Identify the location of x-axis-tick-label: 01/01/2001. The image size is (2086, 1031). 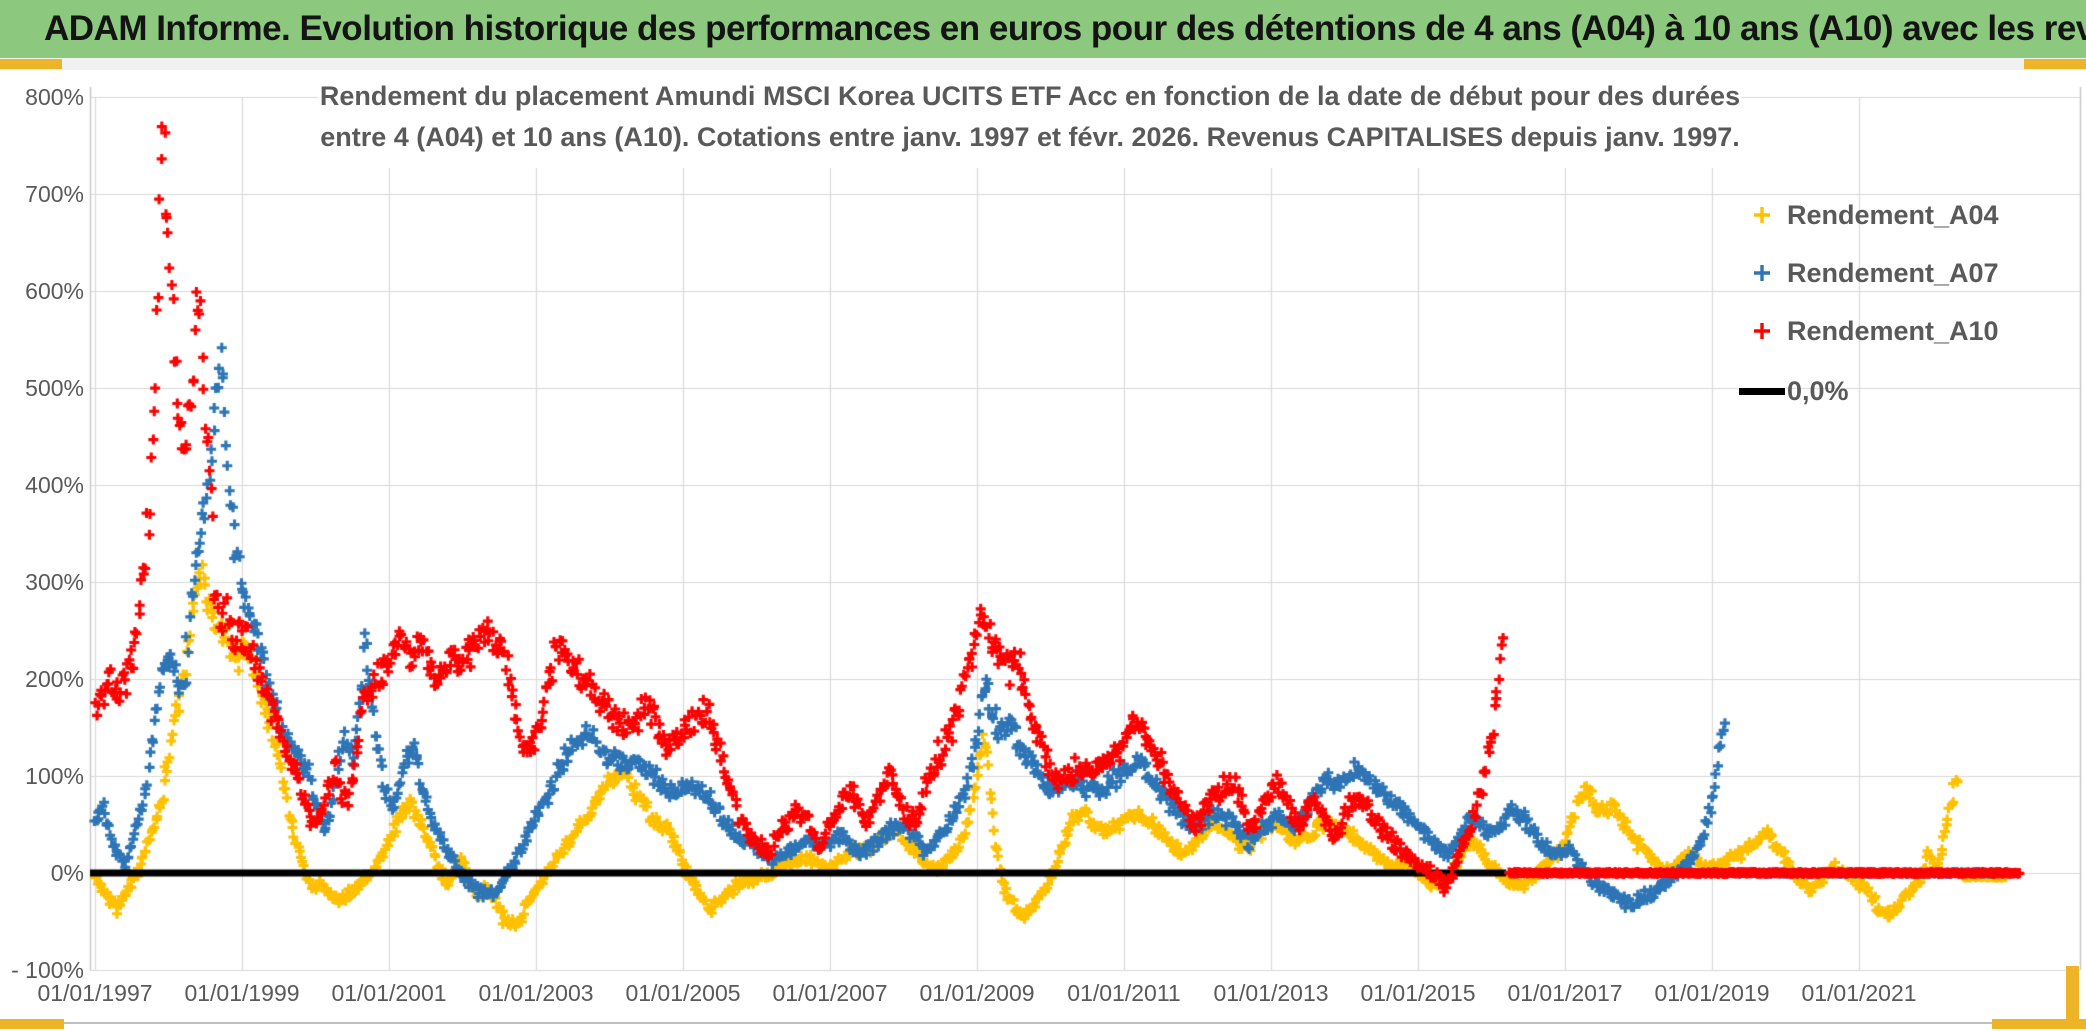
(389, 993).